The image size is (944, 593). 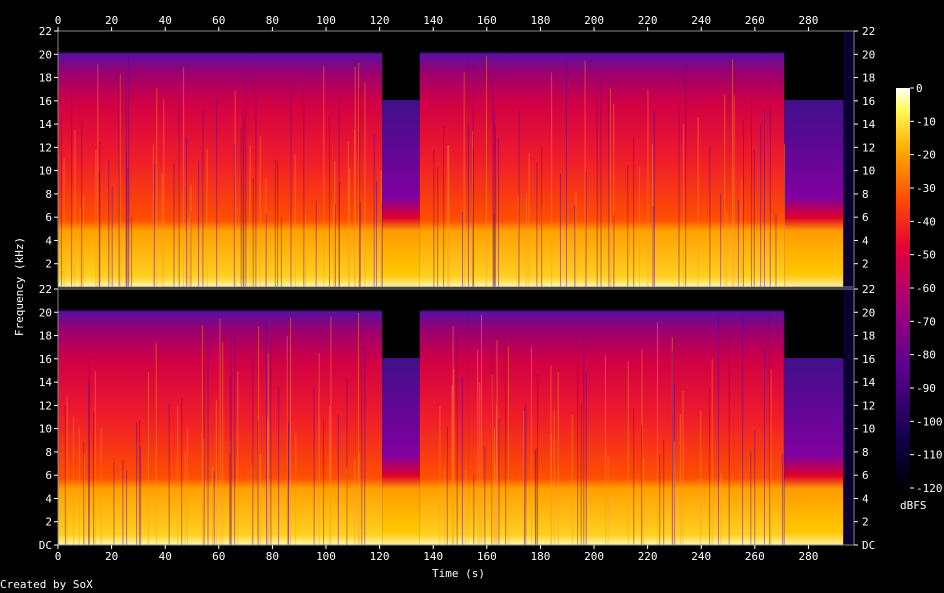 What do you see at coordinates (809, 556) in the screenshot?
I see `x-tick-label-bottom: 280` at bounding box center [809, 556].